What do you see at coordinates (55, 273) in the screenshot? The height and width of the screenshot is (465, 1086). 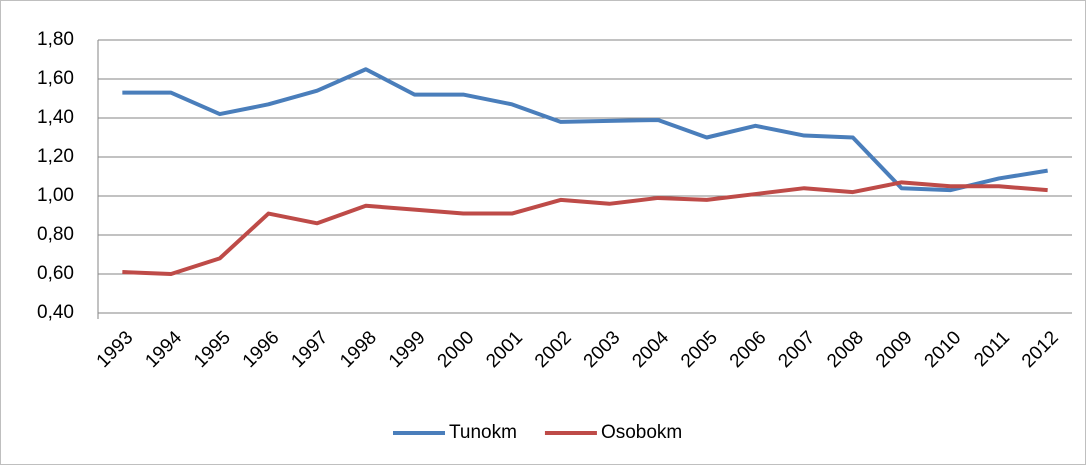 I see `y-tick-label: 0,60` at bounding box center [55, 273].